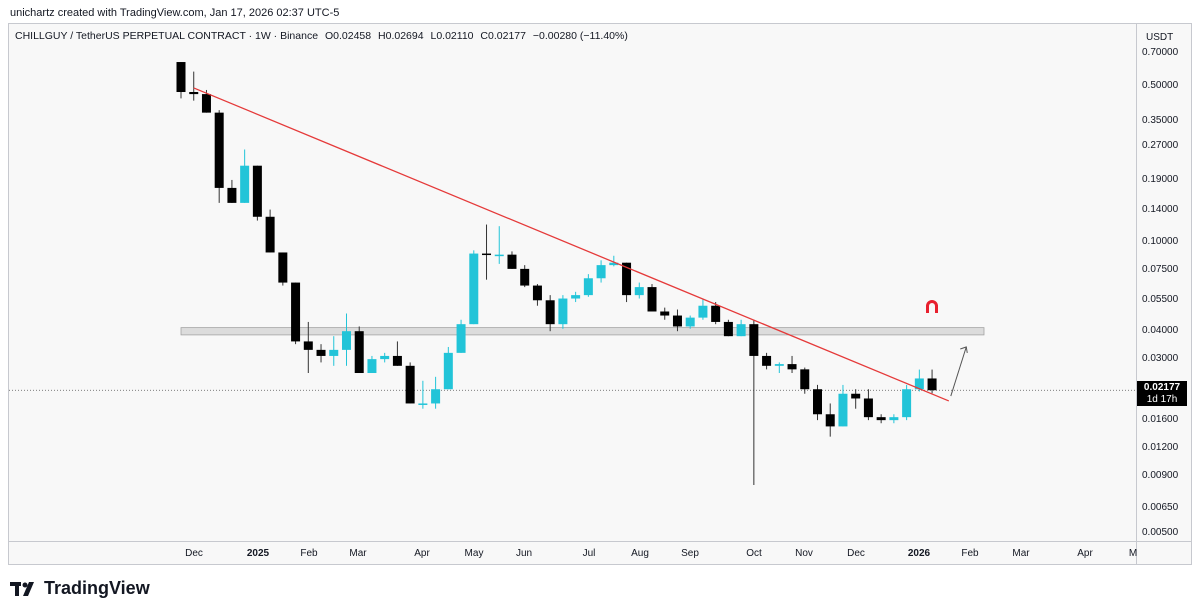  Describe the element at coordinates (640, 553) in the screenshot. I see `time-tick-label: Aug` at that location.